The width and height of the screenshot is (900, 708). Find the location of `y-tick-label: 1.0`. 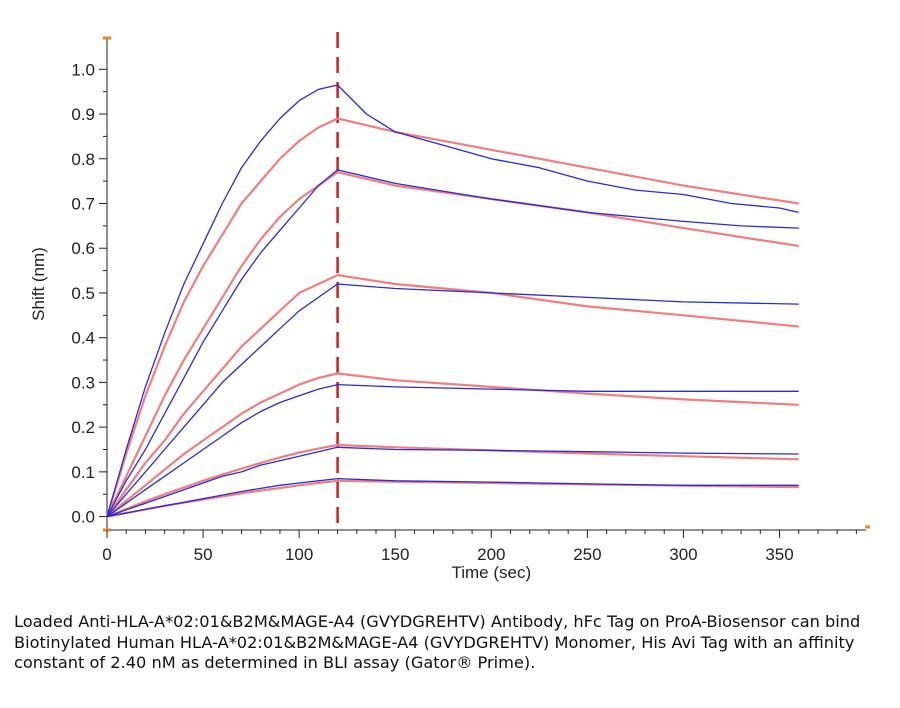

y-tick-label: 1.0 is located at coordinates (83, 69).